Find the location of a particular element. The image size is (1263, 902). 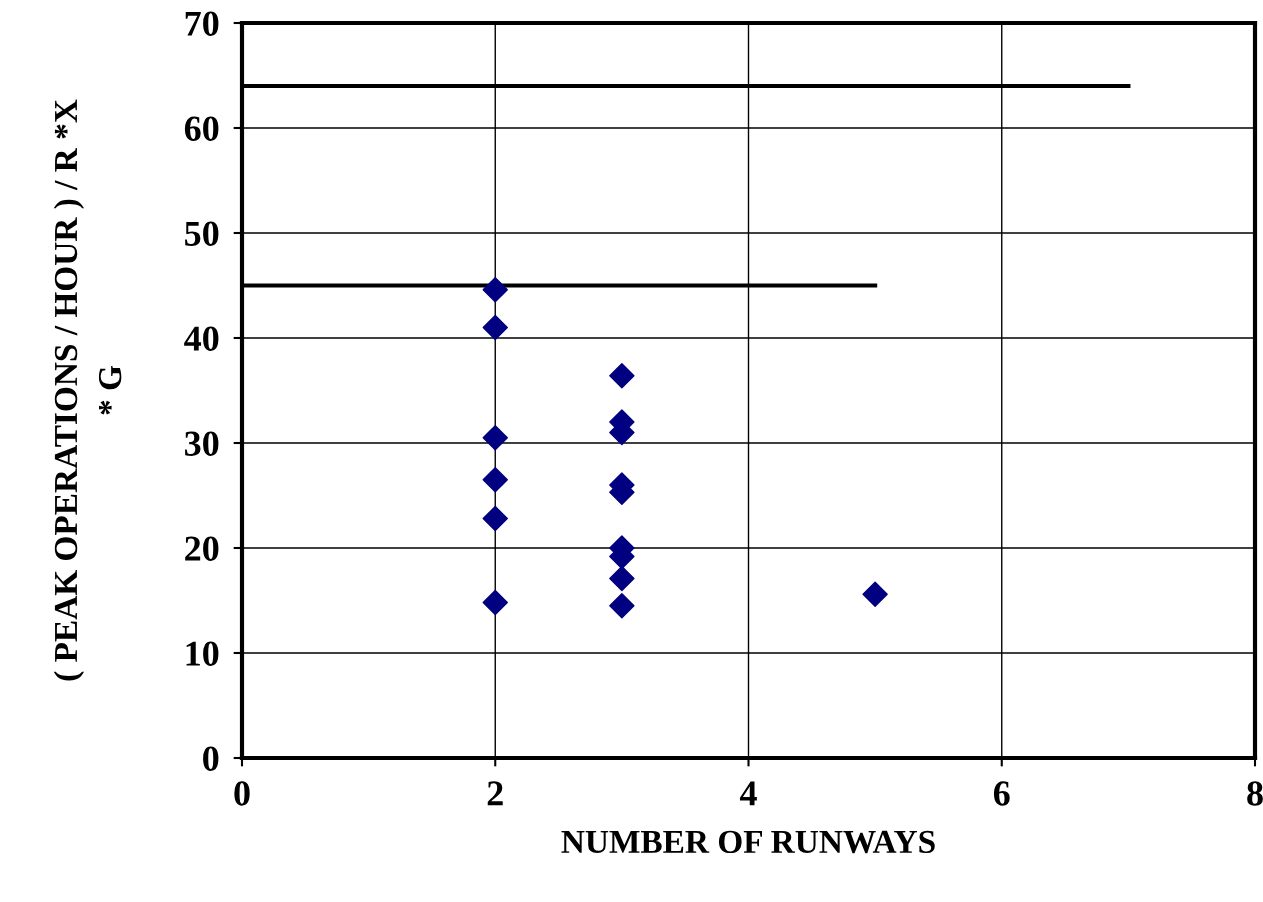

y-tick-label: 60 is located at coordinates (201, 128).